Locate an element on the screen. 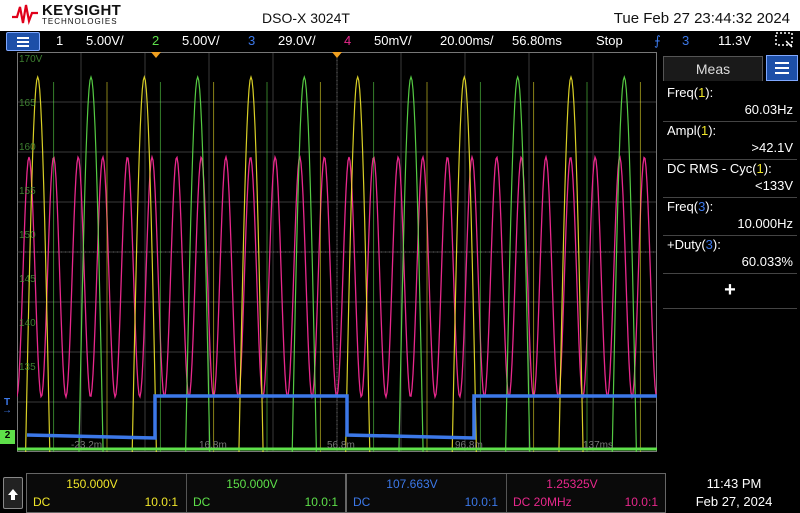 This screenshot has width=800, height=513. ch4-info: 1.25325V DC 20MHz 10.0:1 is located at coordinates (586, 493).